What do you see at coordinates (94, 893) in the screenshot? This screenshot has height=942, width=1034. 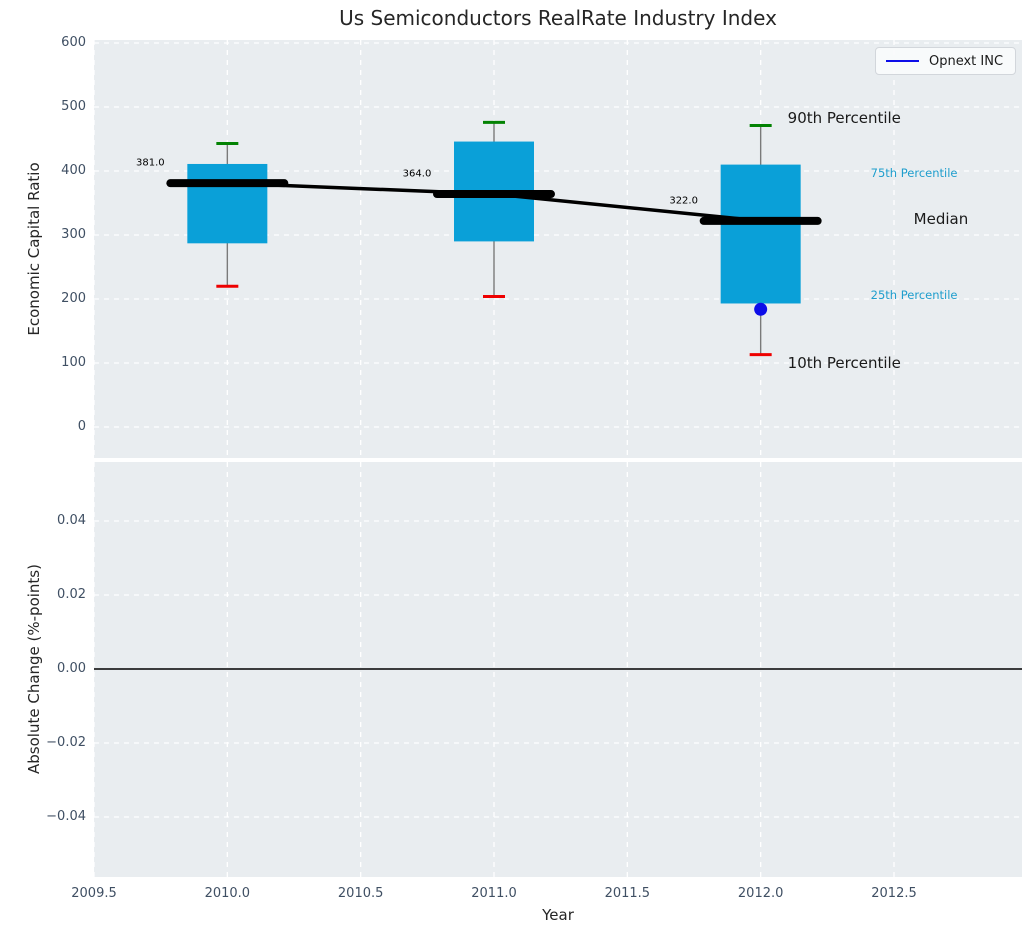 I see `x-tick-label: 2009.5` at bounding box center [94, 893].